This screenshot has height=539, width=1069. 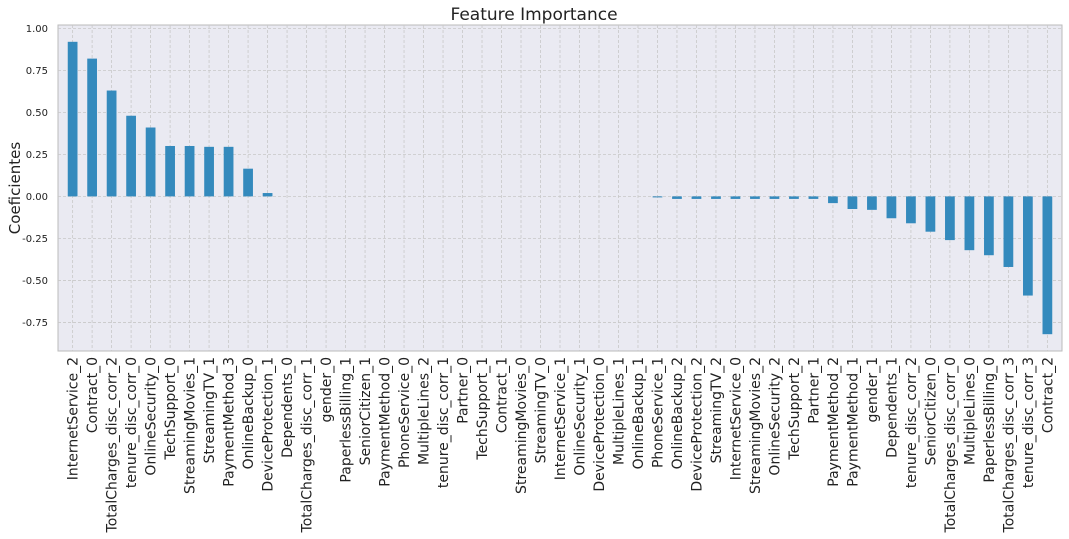 What do you see at coordinates (717, 410) in the screenshot?
I see `x-tick-label: StreamingTV_2` at bounding box center [717, 410].